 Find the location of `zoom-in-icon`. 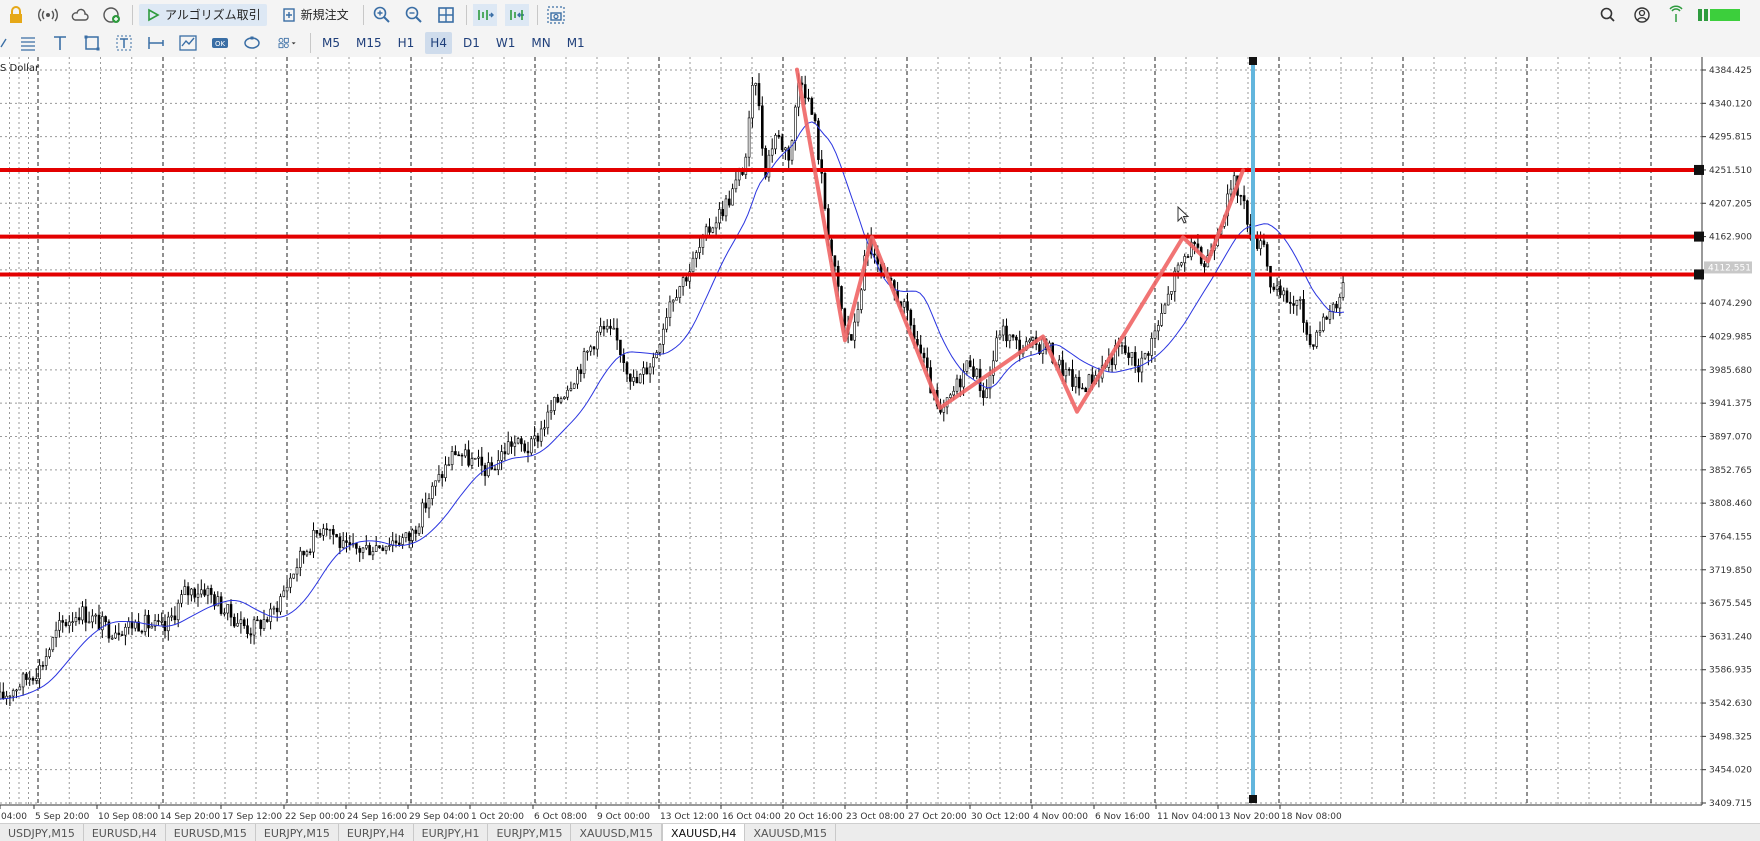

zoom-in-icon is located at coordinates (382, 15).